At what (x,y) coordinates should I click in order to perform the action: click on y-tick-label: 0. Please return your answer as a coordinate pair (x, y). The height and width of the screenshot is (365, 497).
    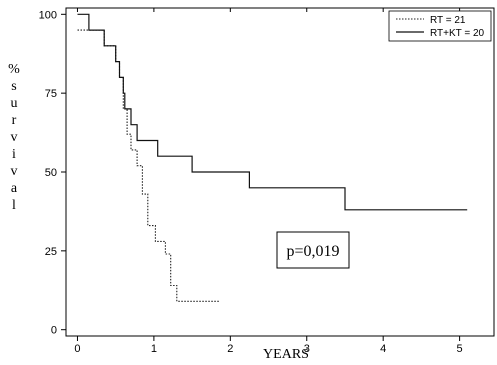
    Looking at the image, I should click on (54, 331).